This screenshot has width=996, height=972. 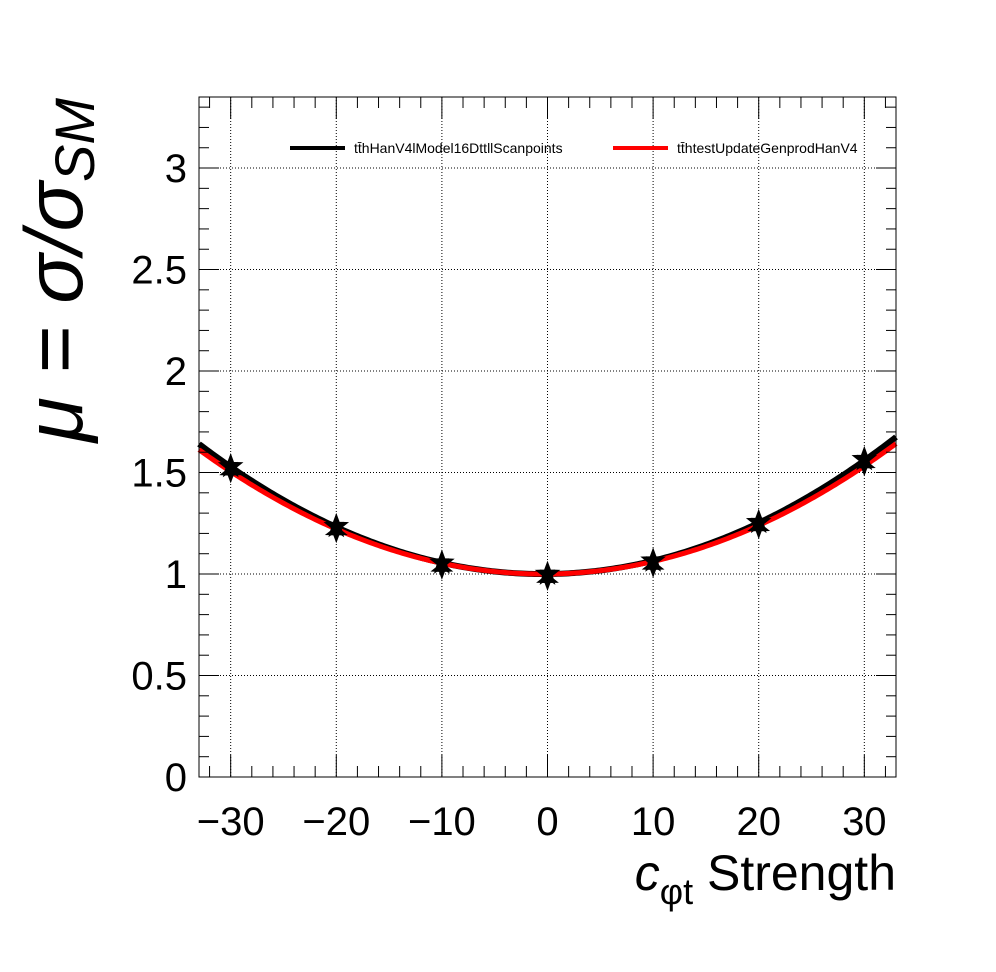 I want to click on y-tick-label: 0, so click(x=176, y=778).